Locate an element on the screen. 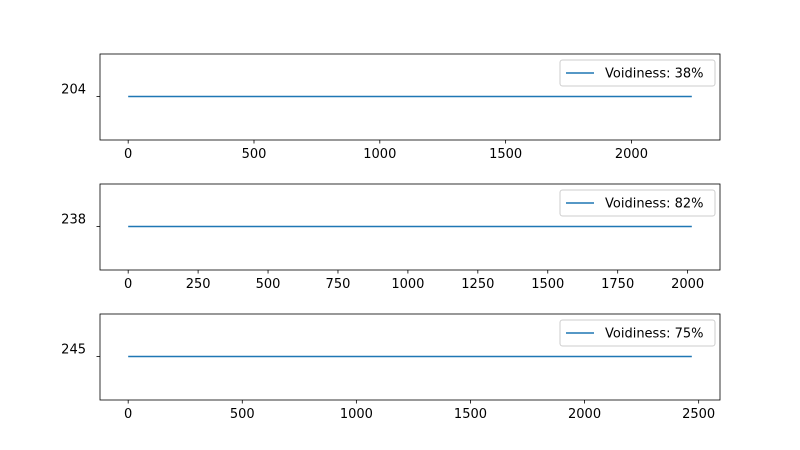  legend: Voidiness: 75% is located at coordinates (637, 333).